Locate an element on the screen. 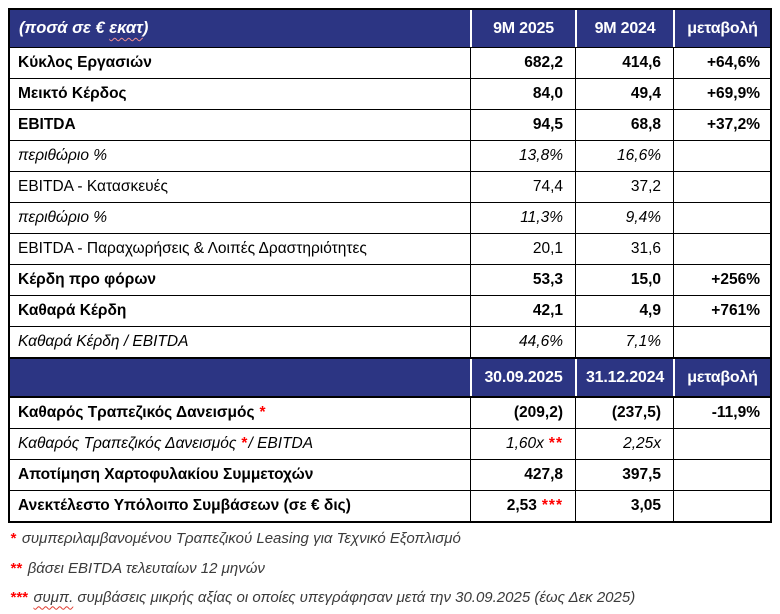 The height and width of the screenshot is (614, 780). value-prior: (237,5) is located at coordinates (636, 412).